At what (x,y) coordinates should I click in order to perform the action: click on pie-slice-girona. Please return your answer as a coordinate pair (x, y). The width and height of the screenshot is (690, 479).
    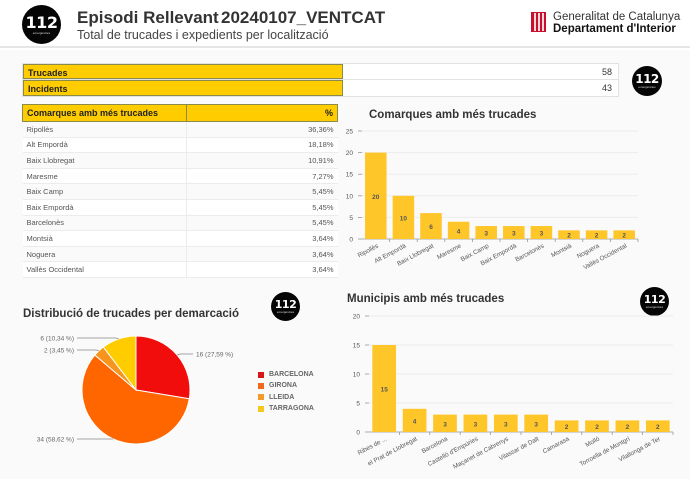
    Looking at the image, I should click on (135, 399).